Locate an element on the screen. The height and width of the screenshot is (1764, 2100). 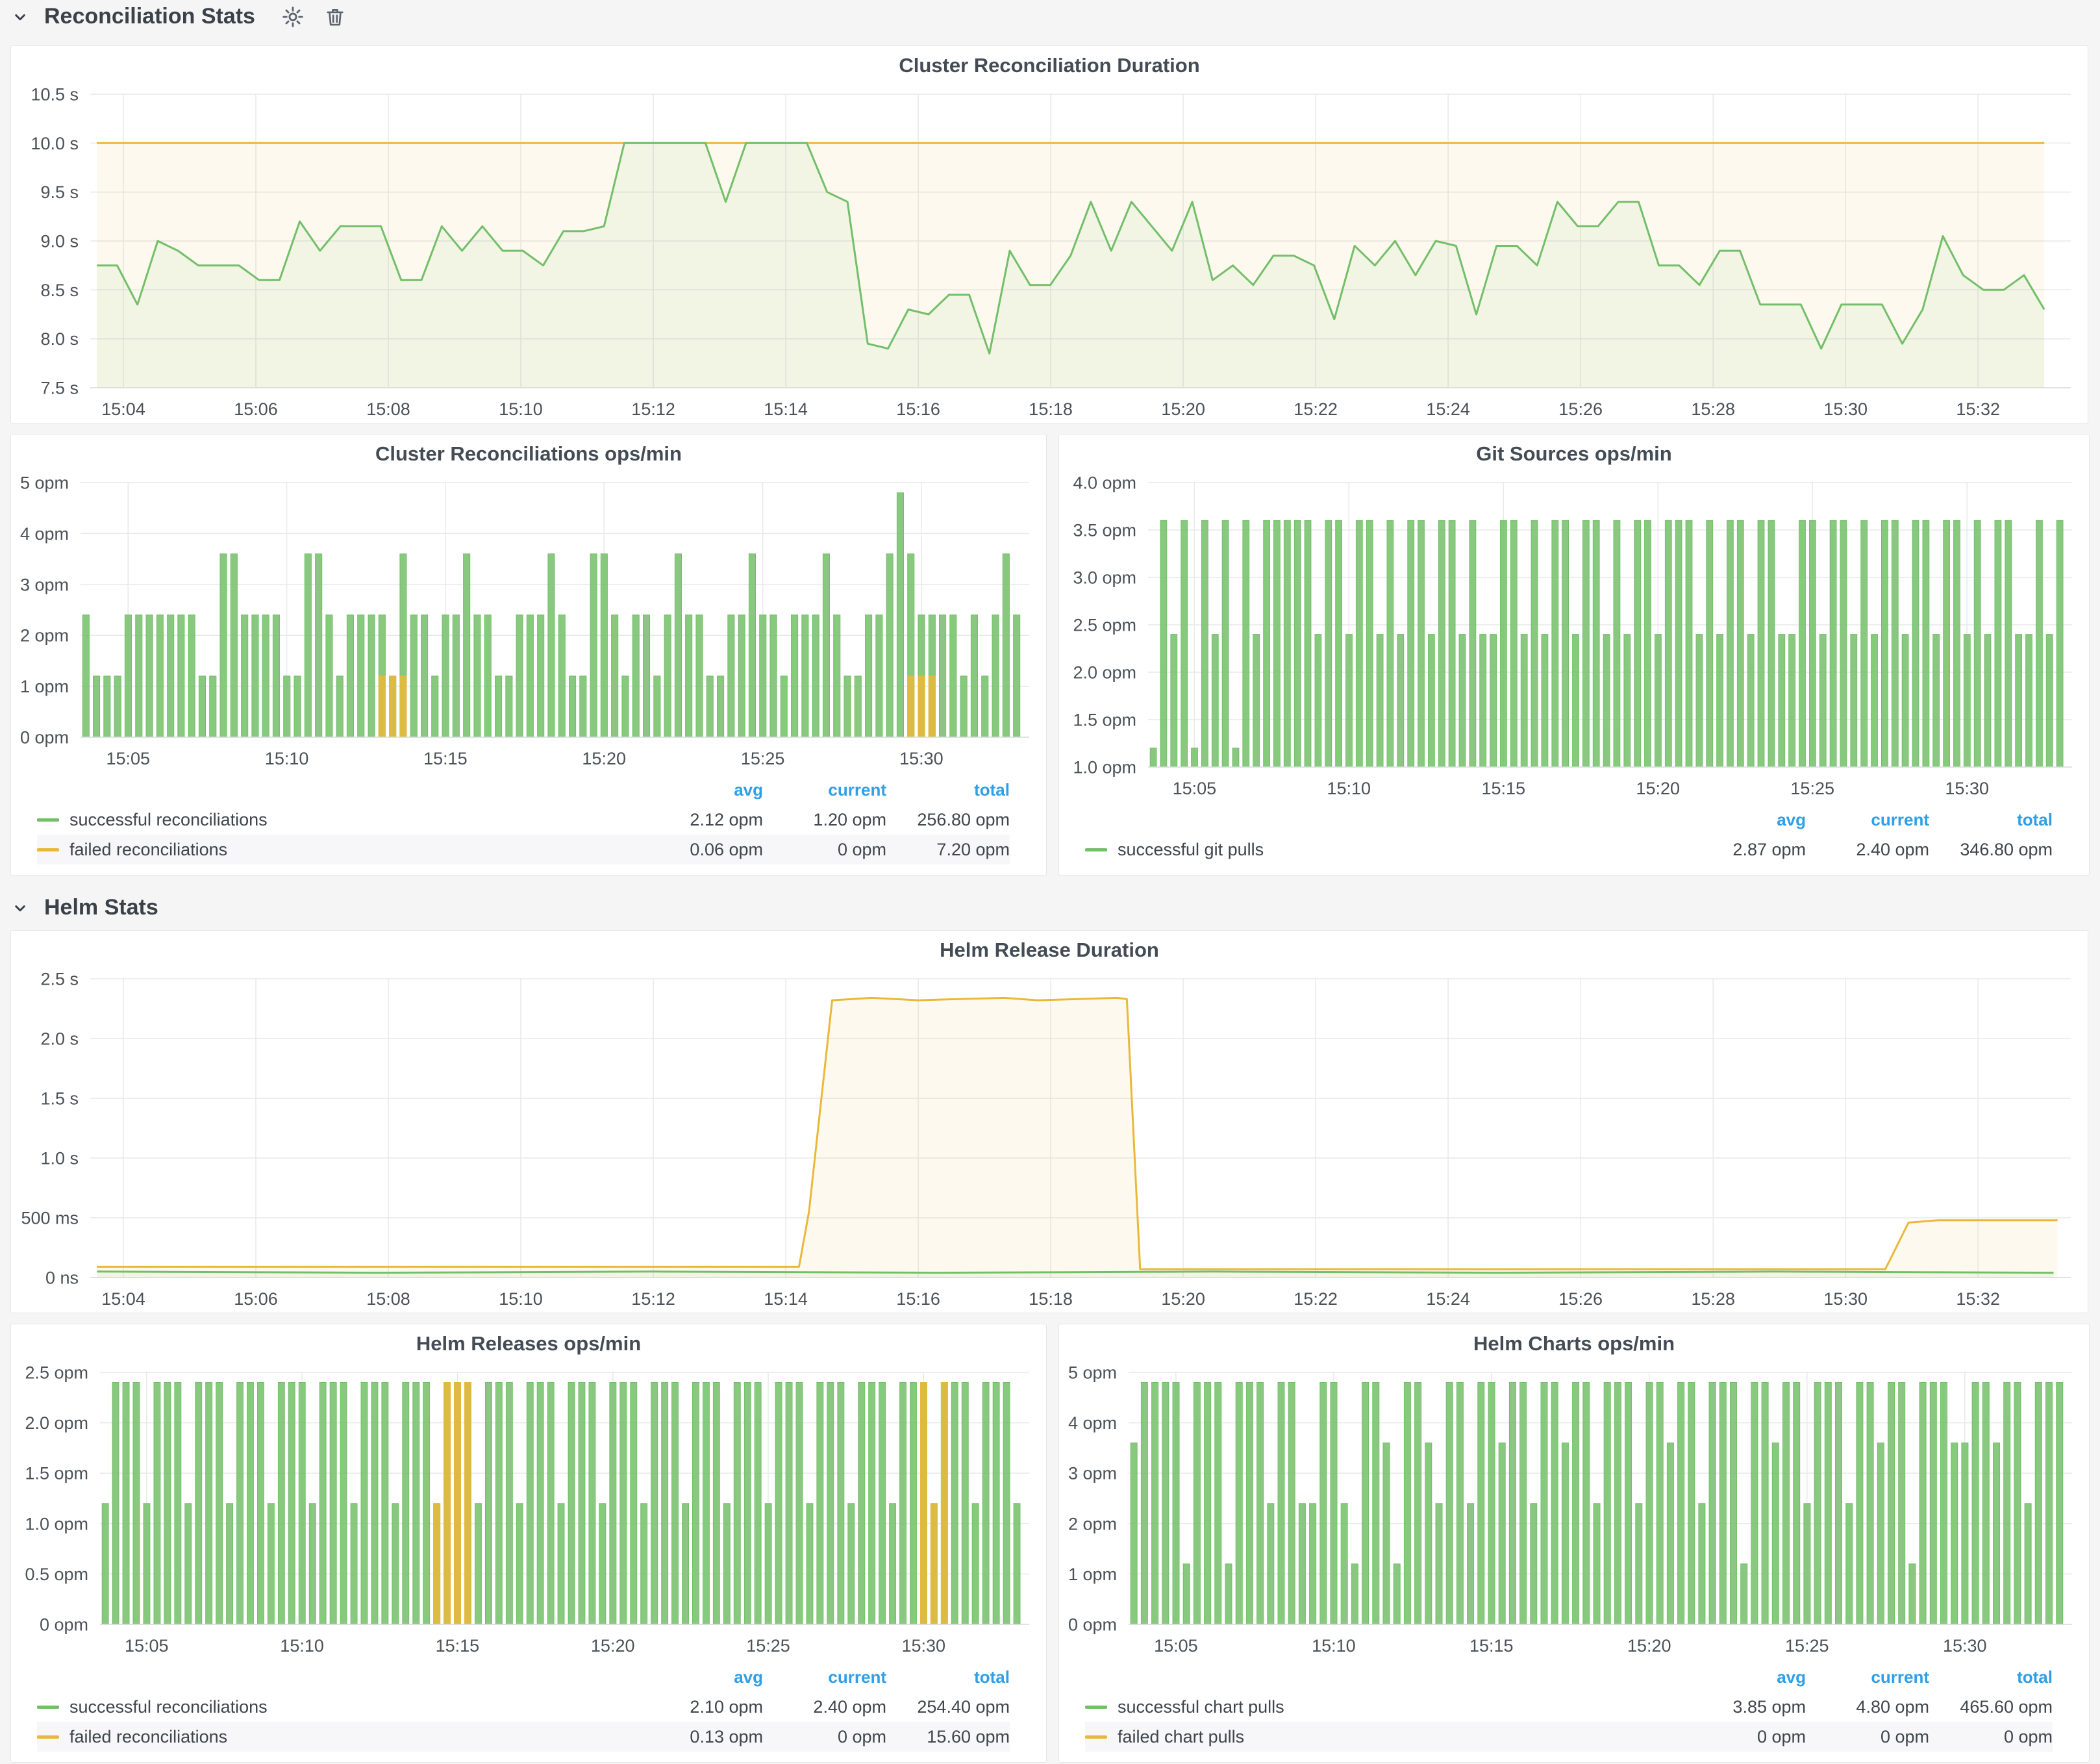
stat-total: 256.80 opm is located at coordinates (963, 819).